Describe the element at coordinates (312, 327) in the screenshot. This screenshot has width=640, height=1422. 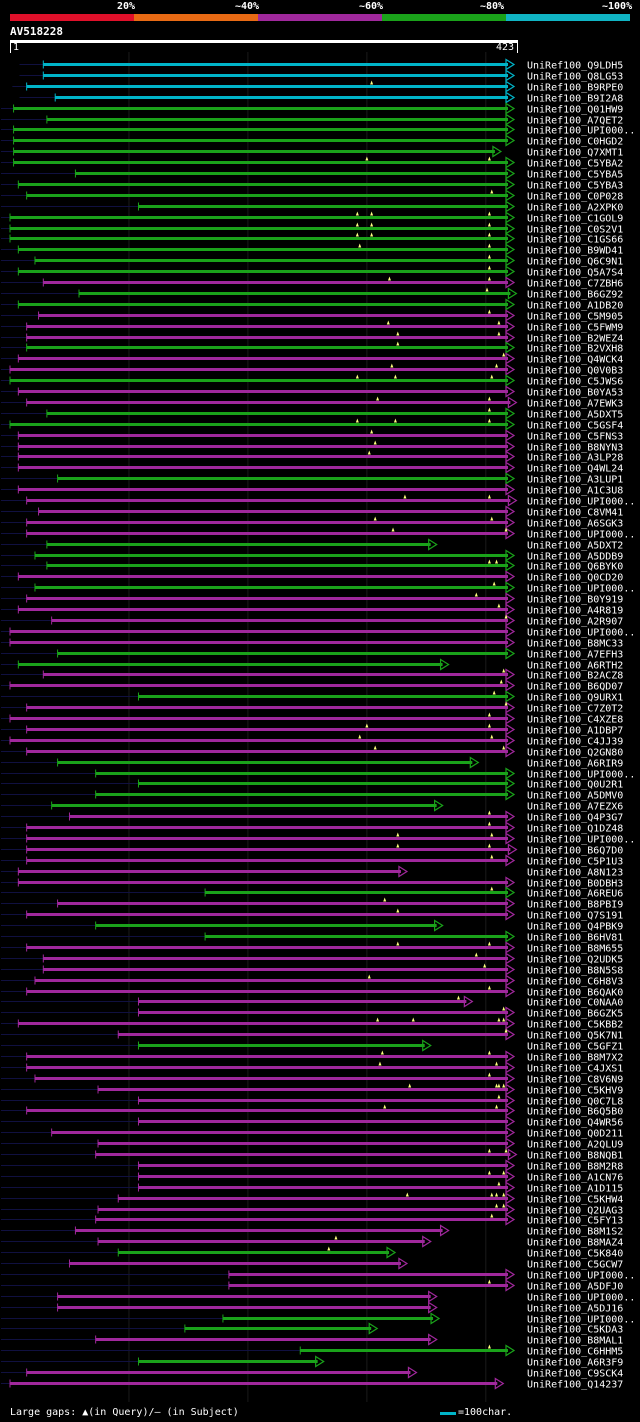
I see `hit-row: UniRef100_C5FWM9` at that location.